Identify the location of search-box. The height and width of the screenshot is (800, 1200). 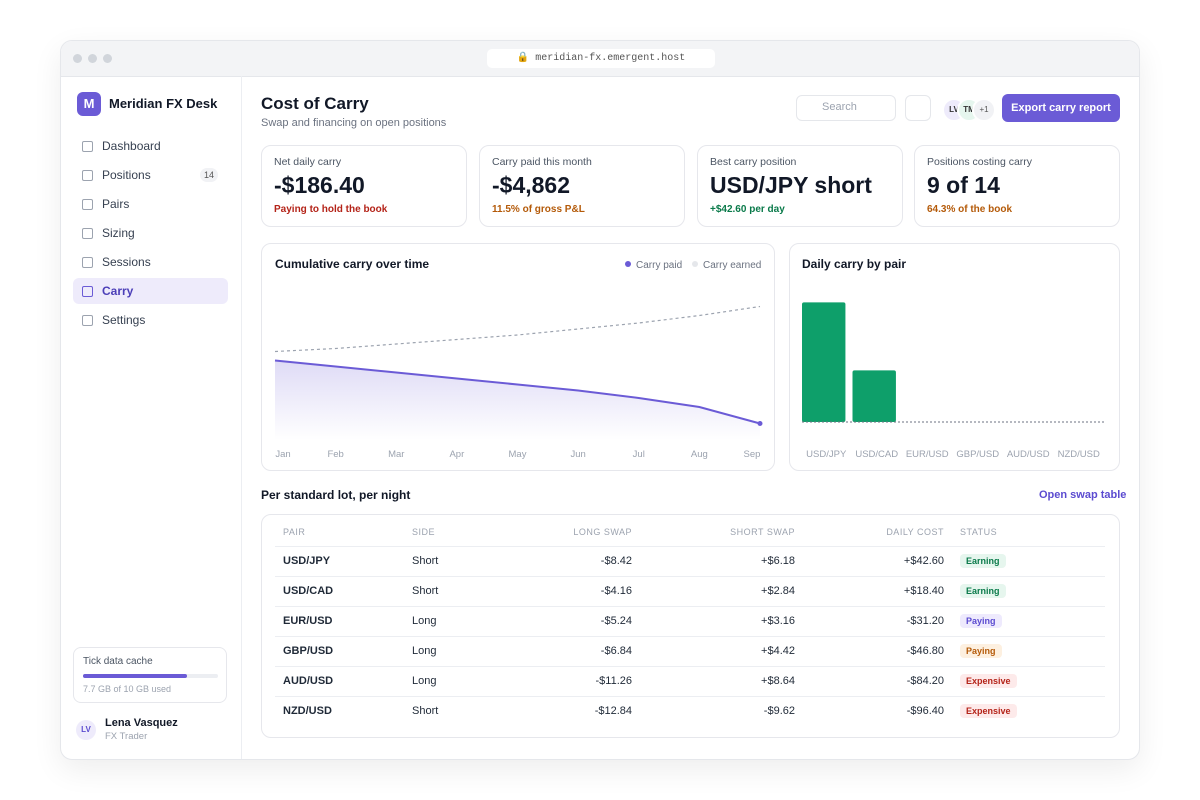
(846, 108).